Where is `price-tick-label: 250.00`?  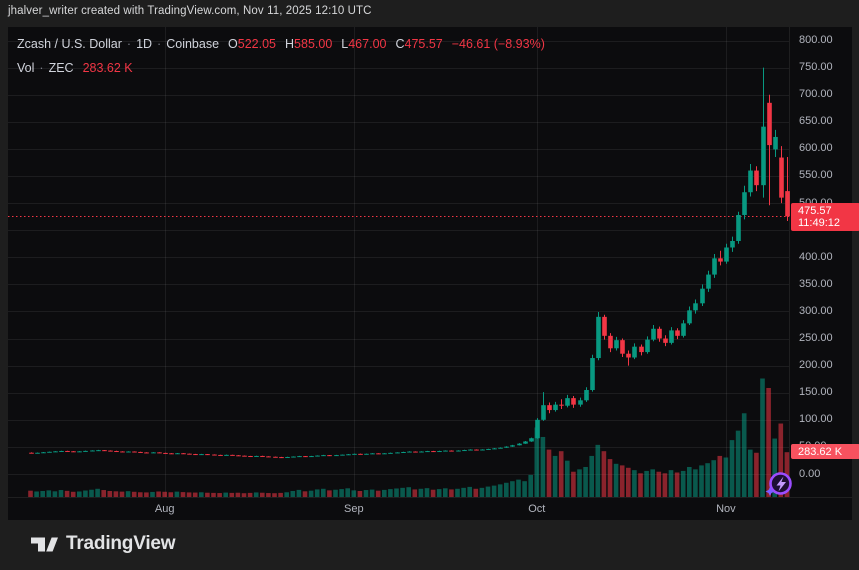 price-tick-label: 250.00 is located at coordinates (816, 338).